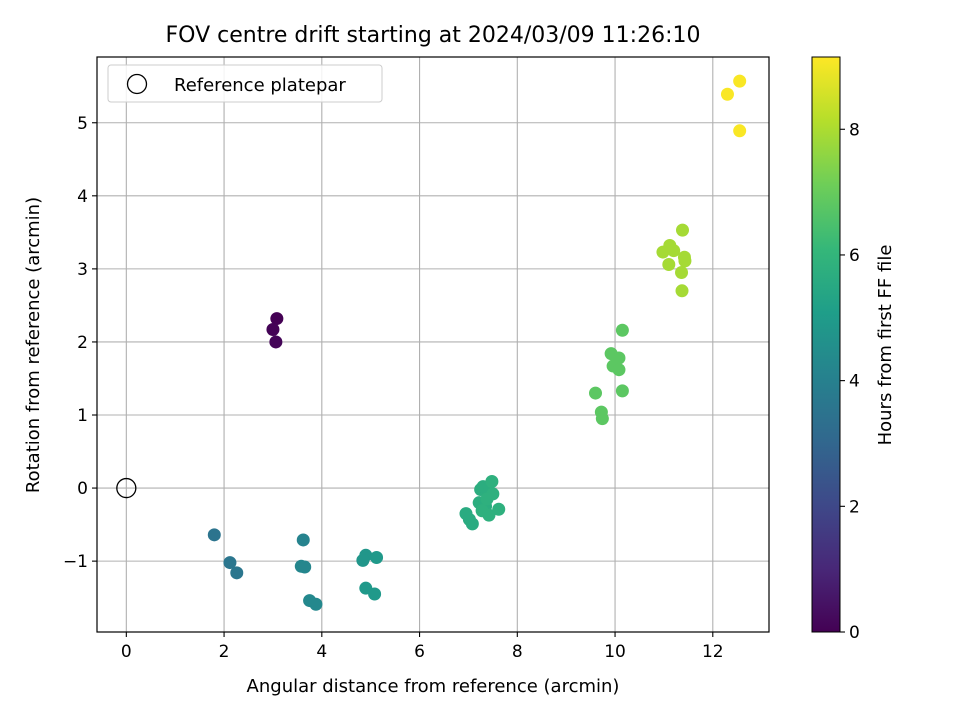  What do you see at coordinates (82, 124) in the screenshot?
I see `y-tick-label: 5` at bounding box center [82, 124].